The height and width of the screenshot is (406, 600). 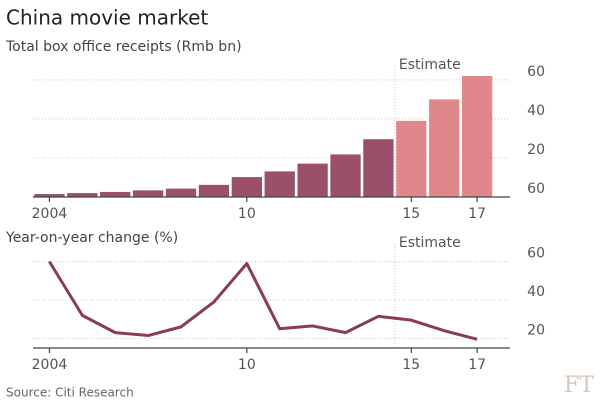 I want to click on logo: FT, so click(x=579, y=385).